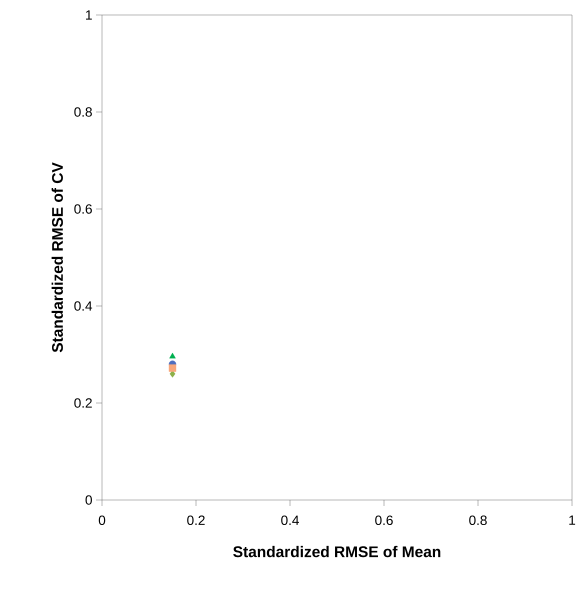 The width and height of the screenshot is (577, 594). What do you see at coordinates (336, 552) in the screenshot?
I see `x-axis-title: Standardized RMSE of Mean` at bounding box center [336, 552].